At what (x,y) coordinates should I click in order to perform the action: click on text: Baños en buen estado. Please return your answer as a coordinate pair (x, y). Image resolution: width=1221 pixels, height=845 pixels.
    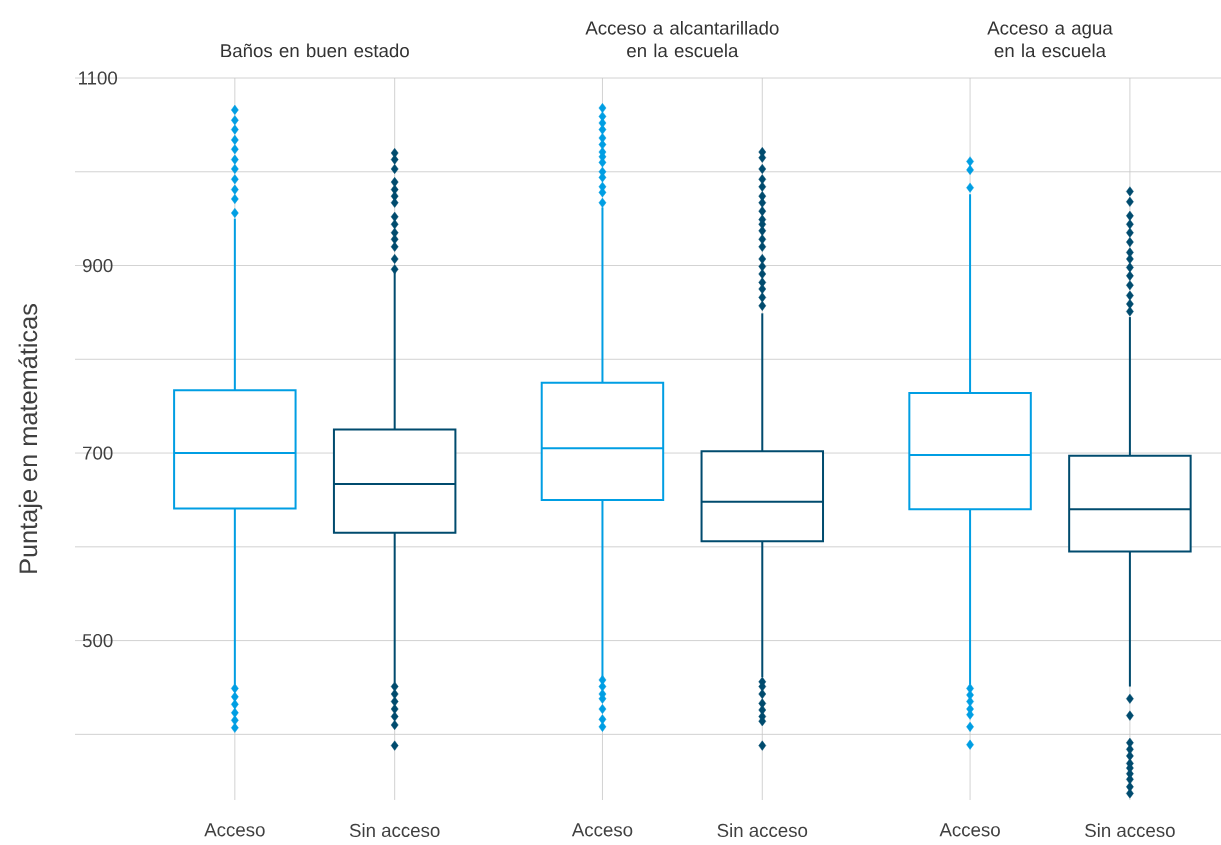
    Looking at the image, I should click on (315, 50).